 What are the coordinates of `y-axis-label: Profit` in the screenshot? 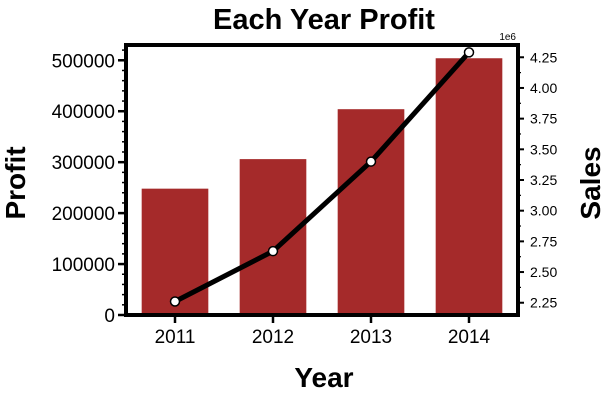 It's located at (15, 182).